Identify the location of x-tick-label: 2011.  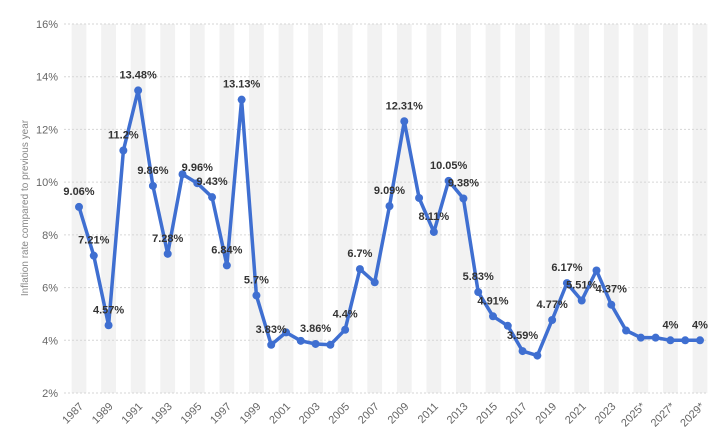
(428, 413).